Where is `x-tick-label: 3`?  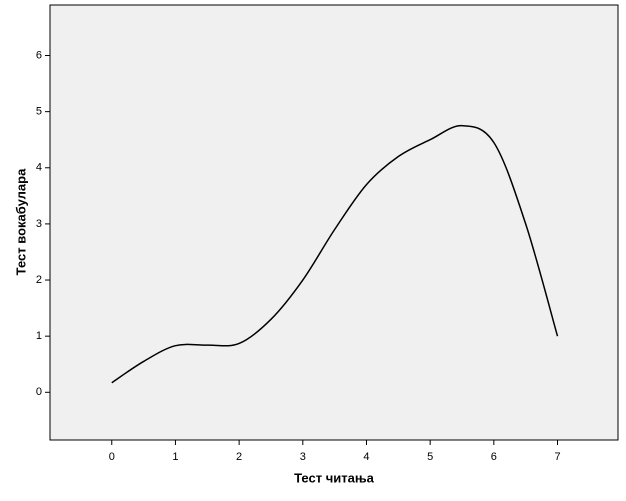 x-tick-label: 3 is located at coordinates (303, 457).